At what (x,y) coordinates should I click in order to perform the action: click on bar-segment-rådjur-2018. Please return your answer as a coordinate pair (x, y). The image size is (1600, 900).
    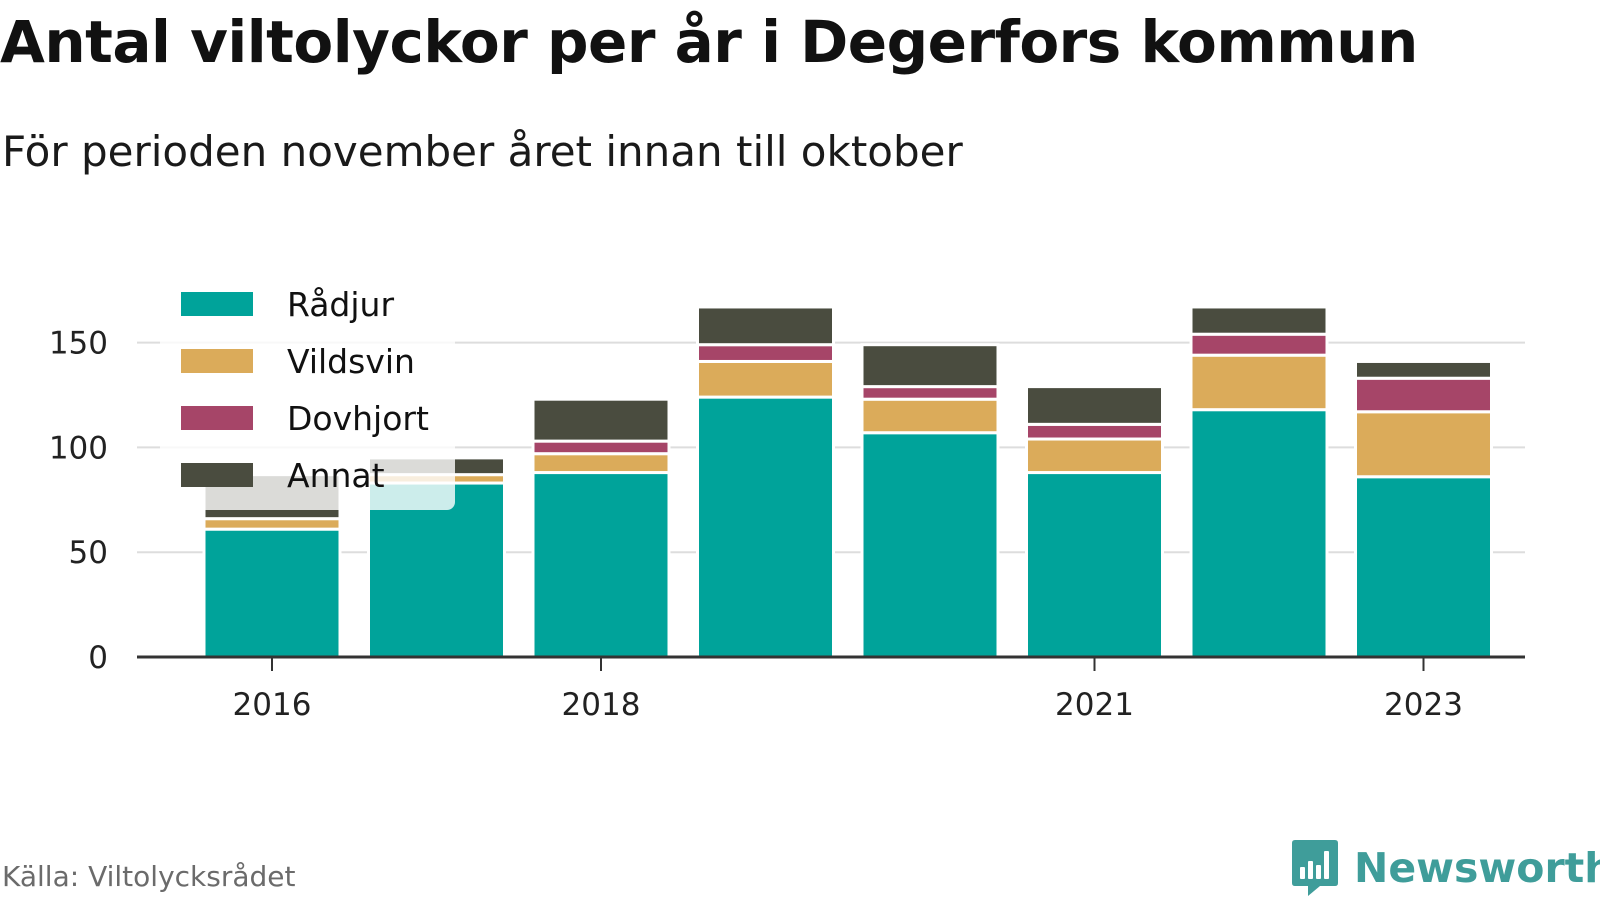
    Looking at the image, I should click on (601, 565).